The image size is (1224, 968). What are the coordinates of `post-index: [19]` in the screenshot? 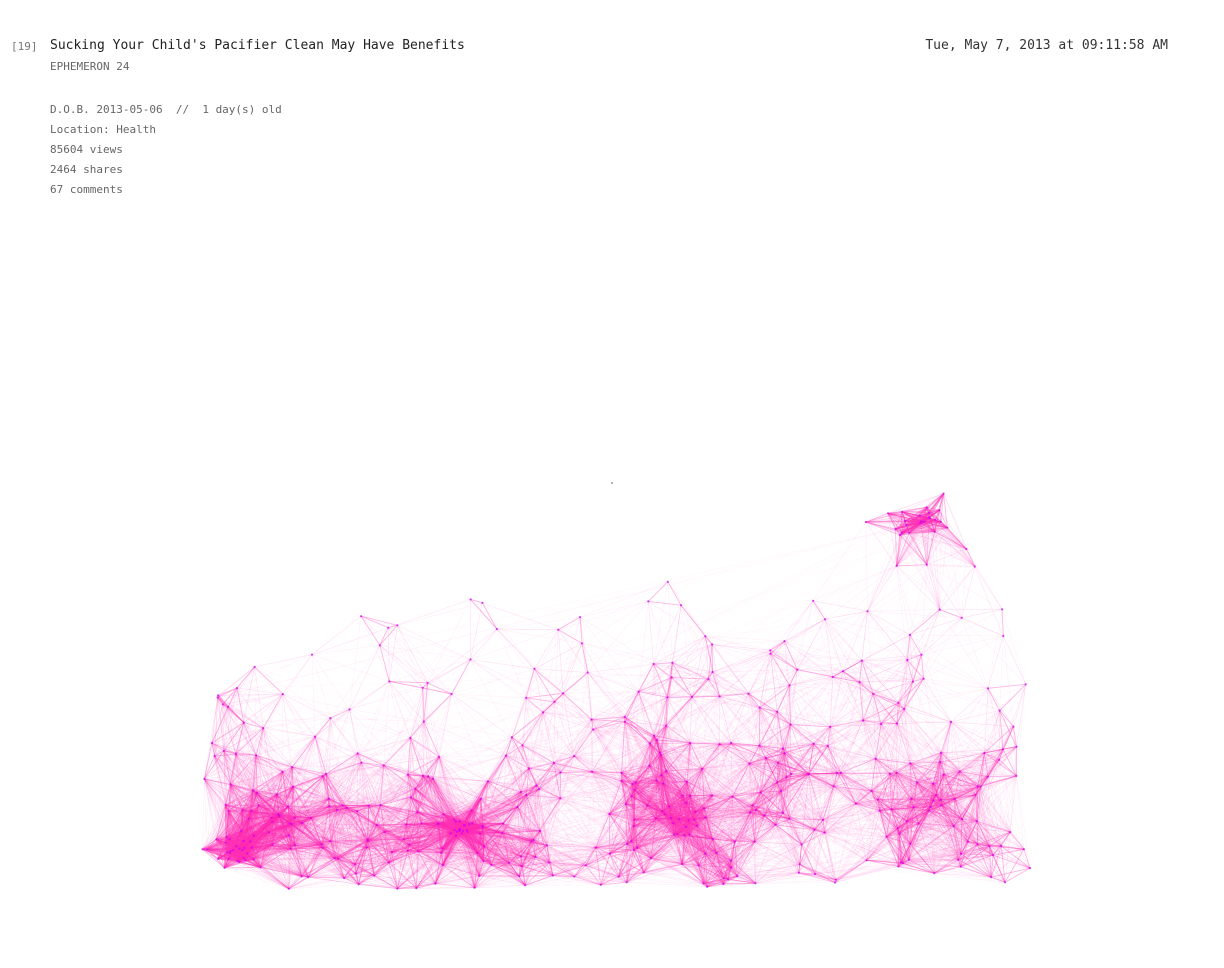 It's located at (24, 46).